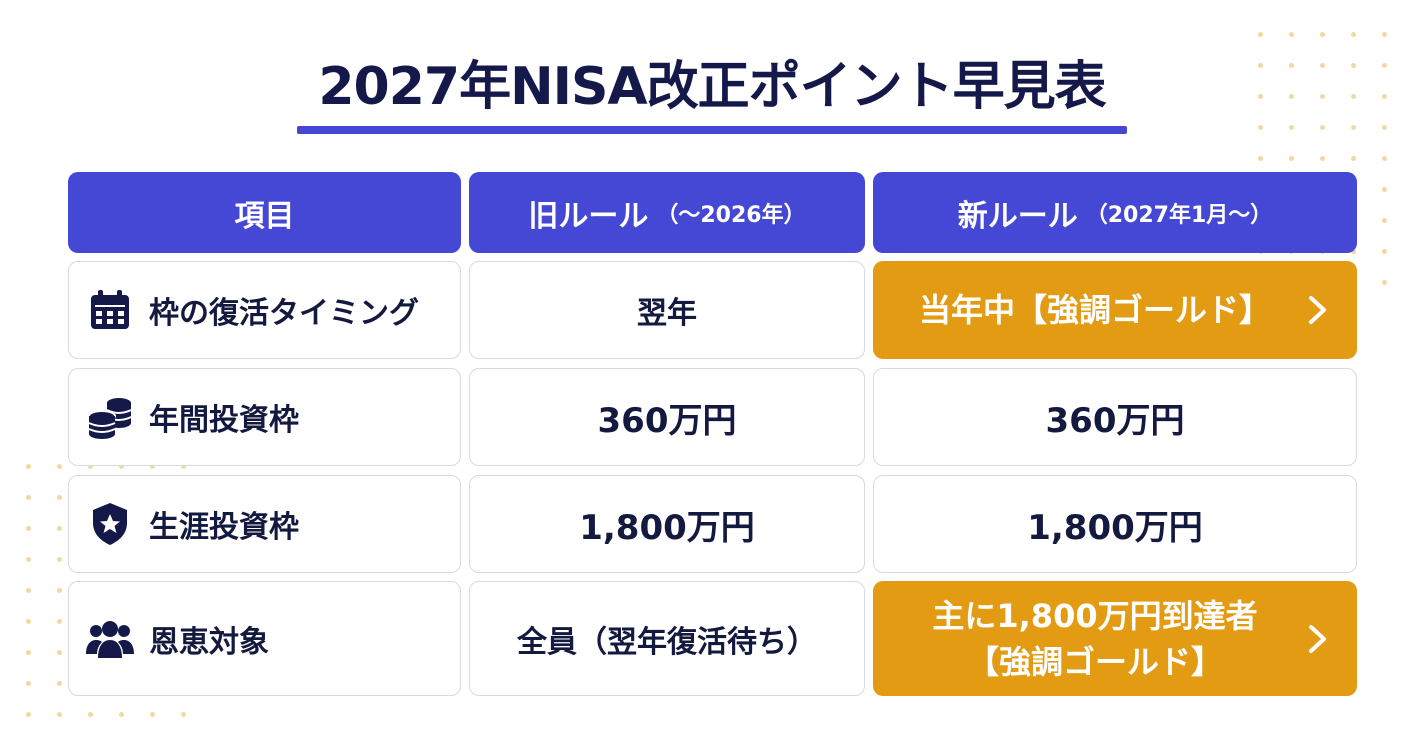  What do you see at coordinates (110, 417) in the screenshot?
I see `coins-icon` at bounding box center [110, 417].